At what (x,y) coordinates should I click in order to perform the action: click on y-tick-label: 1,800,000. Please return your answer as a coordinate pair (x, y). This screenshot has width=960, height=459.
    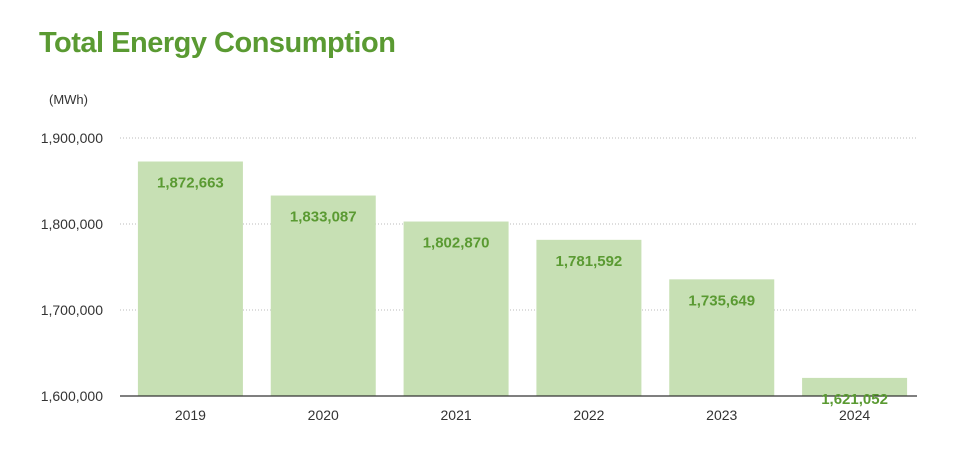
    Looking at the image, I should click on (72, 224).